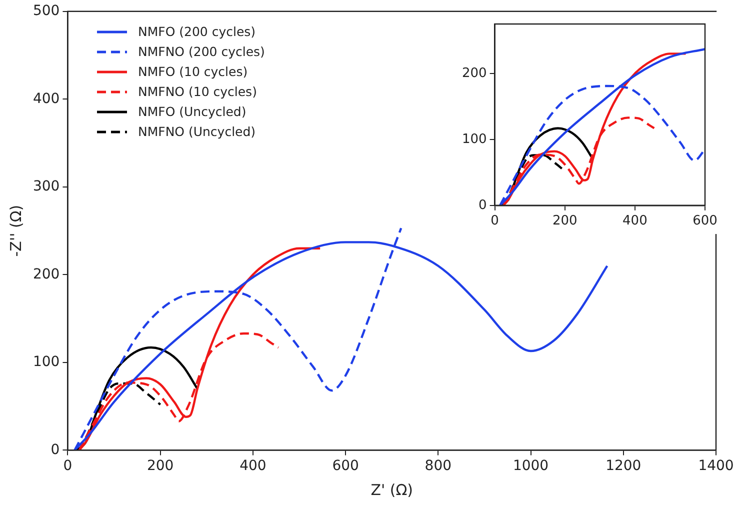 The width and height of the screenshot is (738, 512). I want to click on legend-label: NMFO (Uncycled), so click(192, 112).